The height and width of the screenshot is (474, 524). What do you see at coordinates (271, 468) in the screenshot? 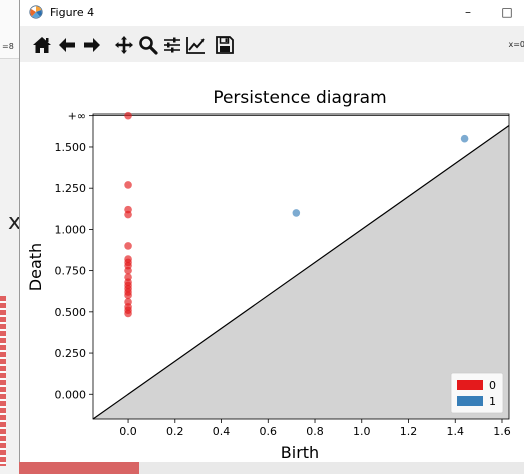
I see `background-window-bottom` at bounding box center [271, 468].